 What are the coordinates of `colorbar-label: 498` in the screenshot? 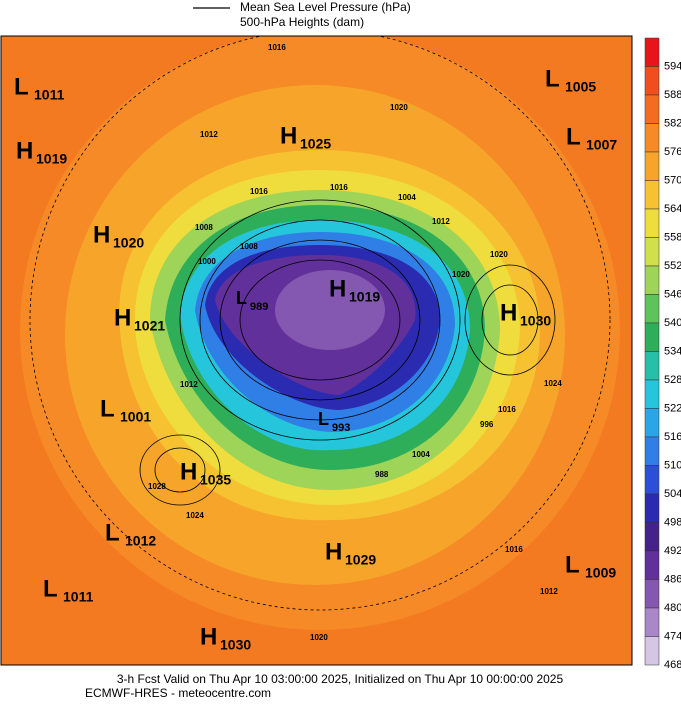 It's located at (672, 522).